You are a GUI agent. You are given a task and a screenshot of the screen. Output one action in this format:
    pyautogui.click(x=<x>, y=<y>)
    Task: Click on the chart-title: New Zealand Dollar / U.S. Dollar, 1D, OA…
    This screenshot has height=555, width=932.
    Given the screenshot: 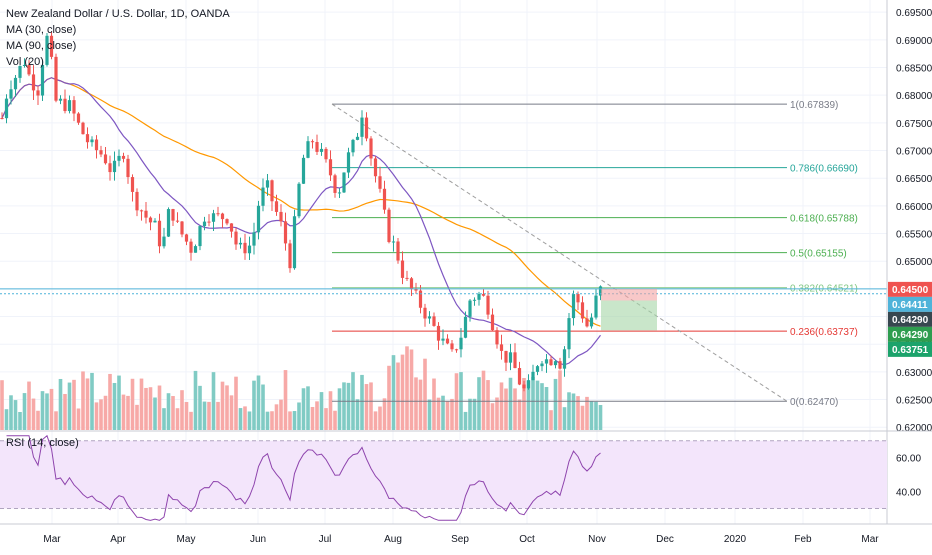 What is the action you would take?
    pyautogui.click(x=118, y=14)
    